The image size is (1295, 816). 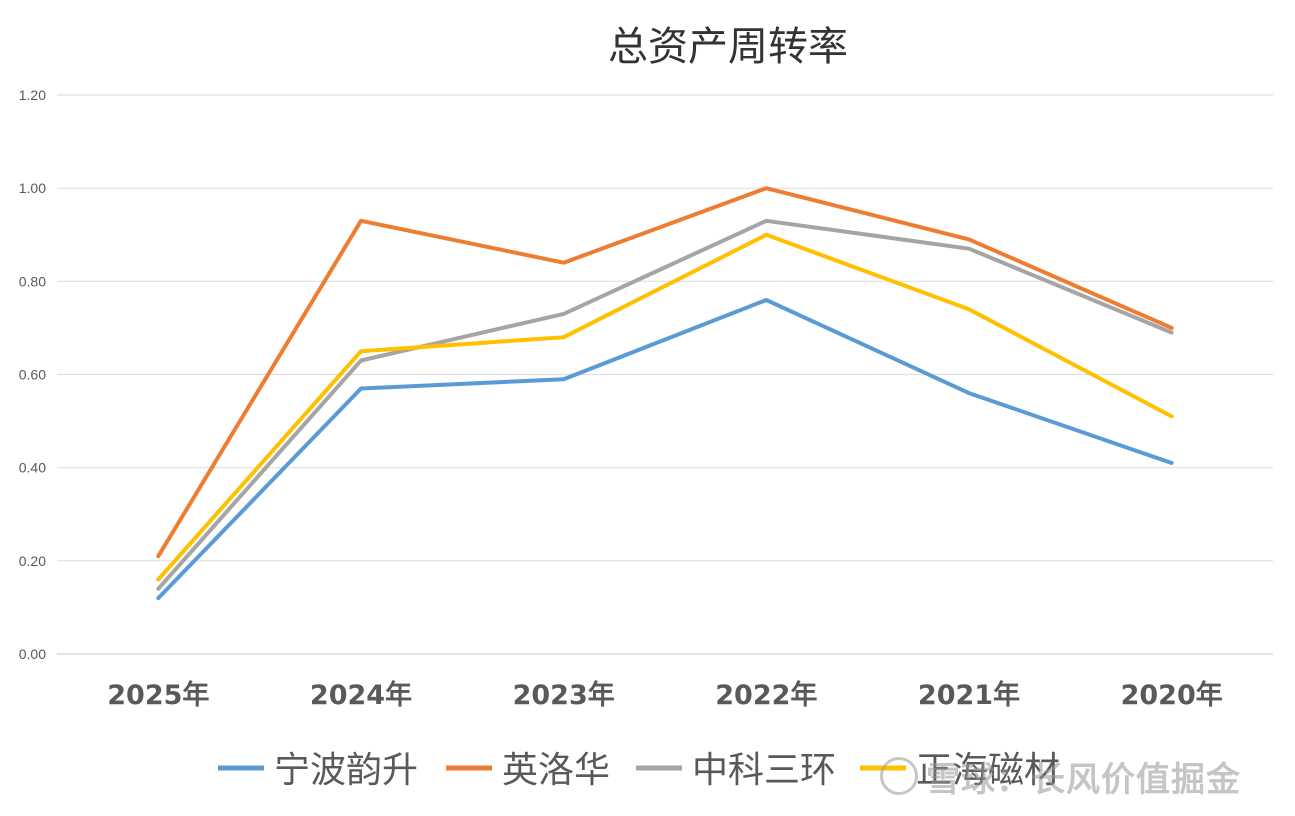 I want to click on x-tick-label: 2020年, so click(x=1172, y=695).